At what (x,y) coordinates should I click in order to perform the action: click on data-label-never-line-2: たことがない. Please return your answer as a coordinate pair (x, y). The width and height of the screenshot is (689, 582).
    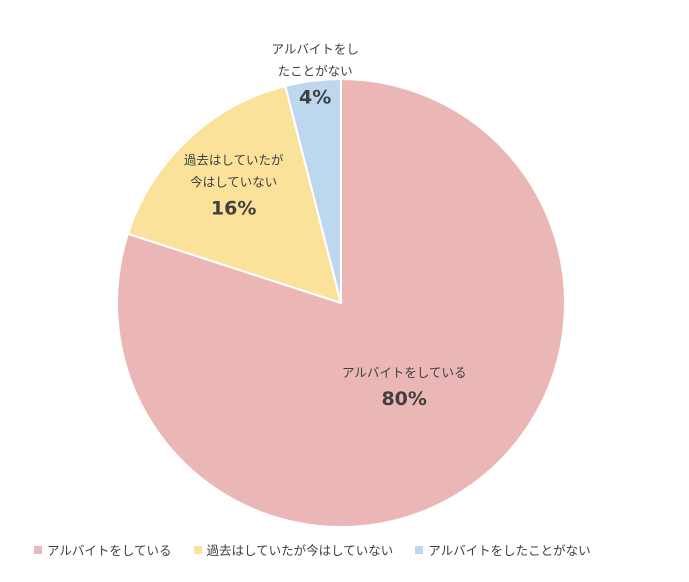
    Looking at the image, I should click on (315, 71).